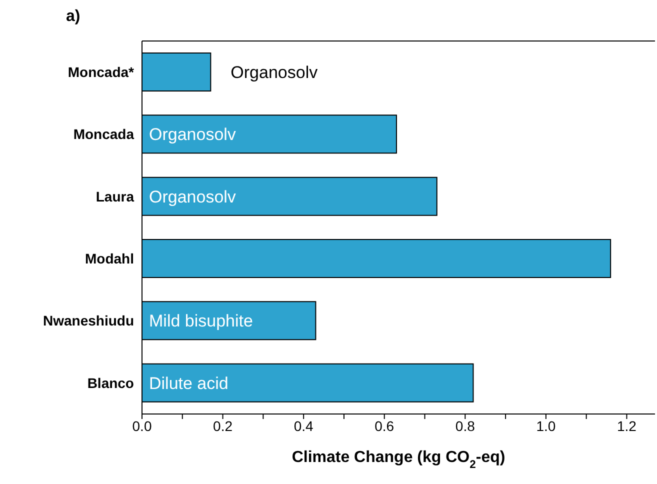 The width and height of the screenshot is (657, 484). Describe the element at coordinates (110, 382) in the screenshot. I see `y-tick-label: Blanco` at that location.